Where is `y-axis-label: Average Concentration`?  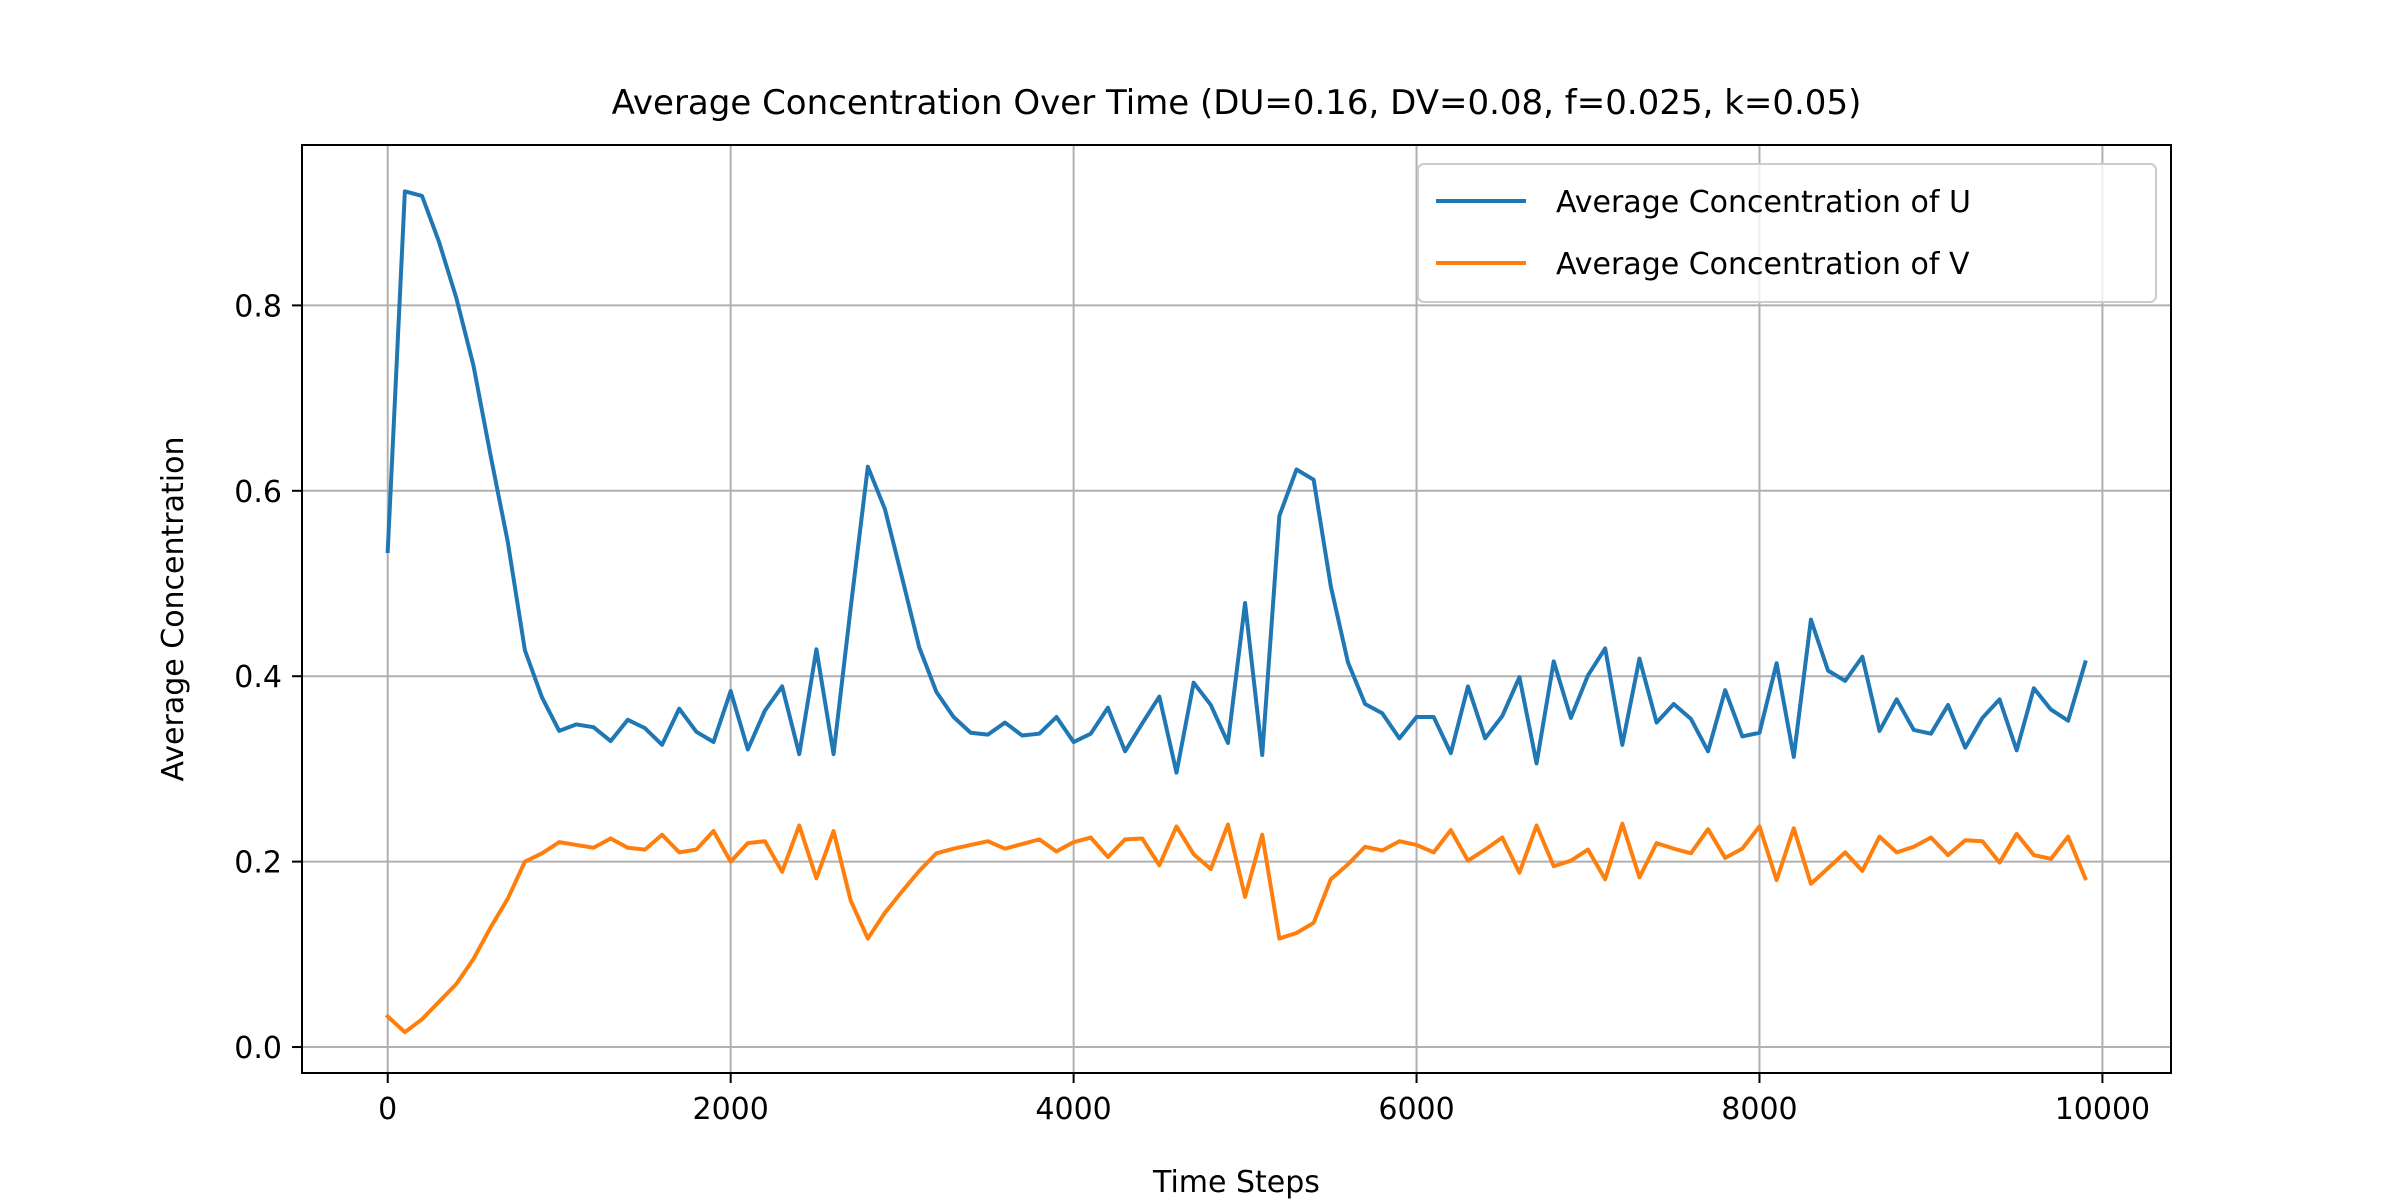 y-axis-label: Average Concentration is located at coordinates (173, 609).